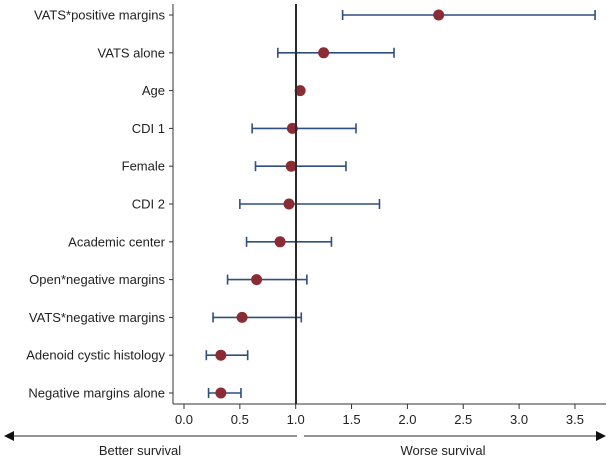 The image size is (610, 456). I want to click on row-label: Adenoid cystic histology, so click(95, 355).